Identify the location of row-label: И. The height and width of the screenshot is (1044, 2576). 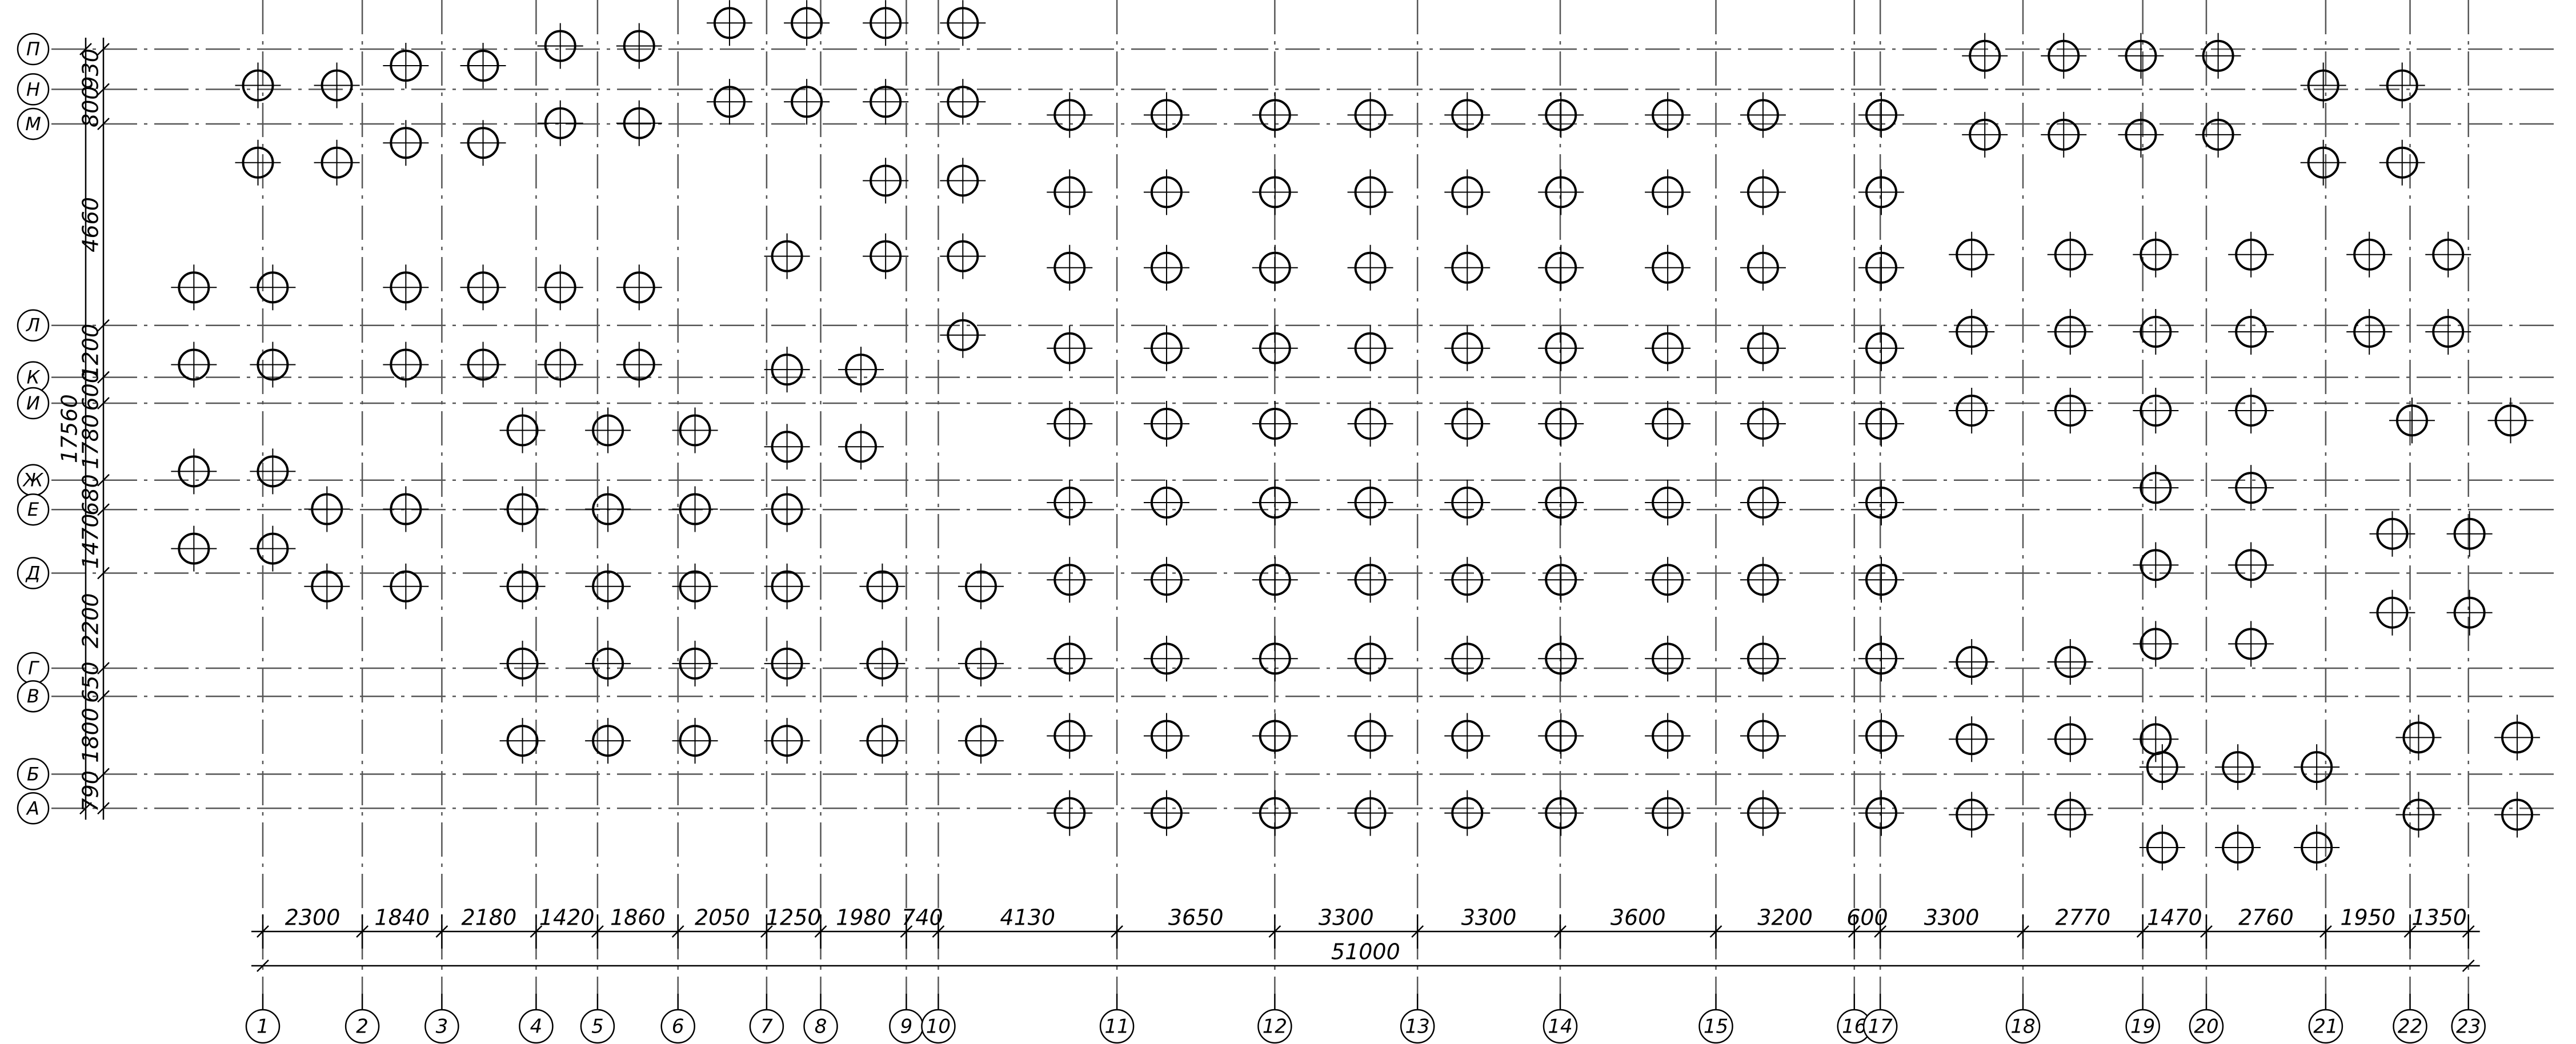
(33, 403).